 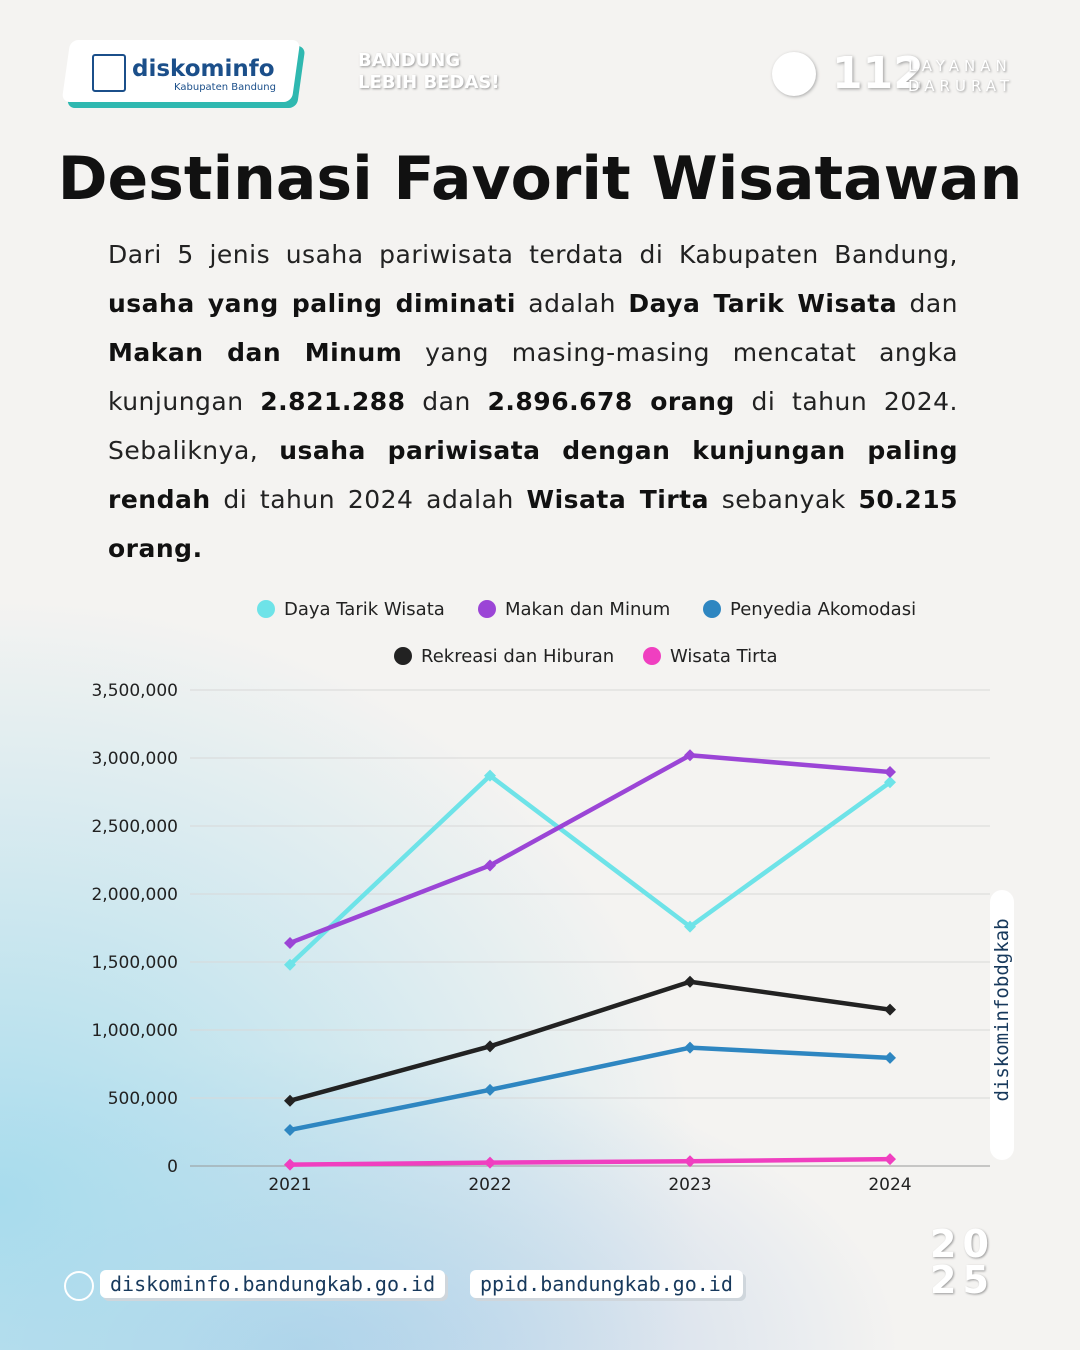 What do you see at coordinates (273, 1284) in the screenshot?
I see `site-1: diskominfo.bandungkab.go.id` at bounding box center [273, 1284].